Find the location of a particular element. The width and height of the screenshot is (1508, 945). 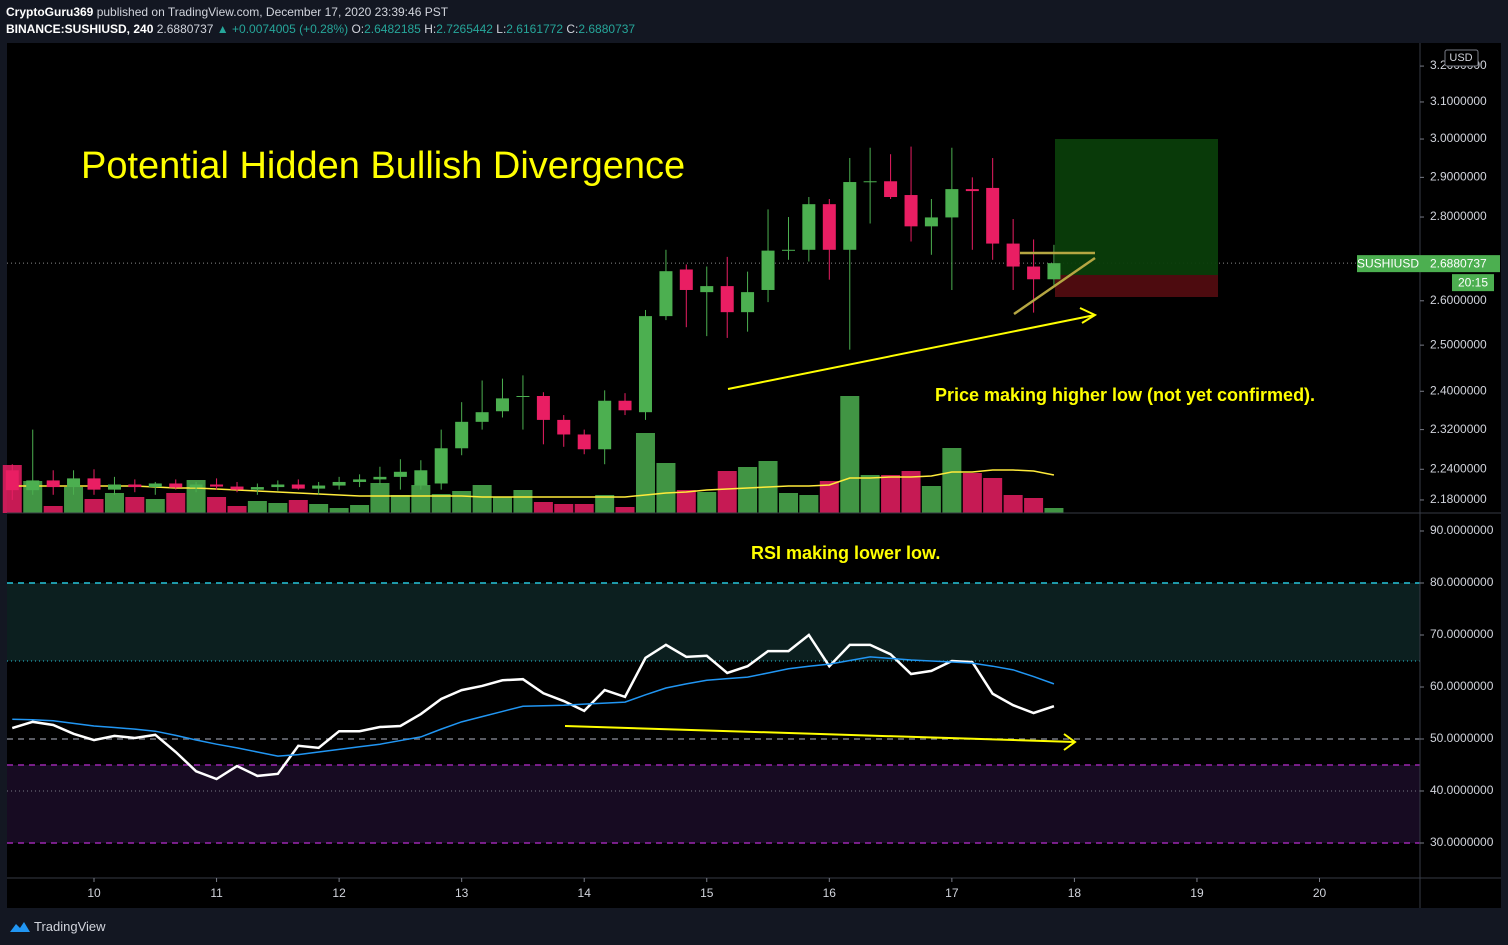

rsi-annotation: RSI making lower low. is located at coordinates (845, 553).